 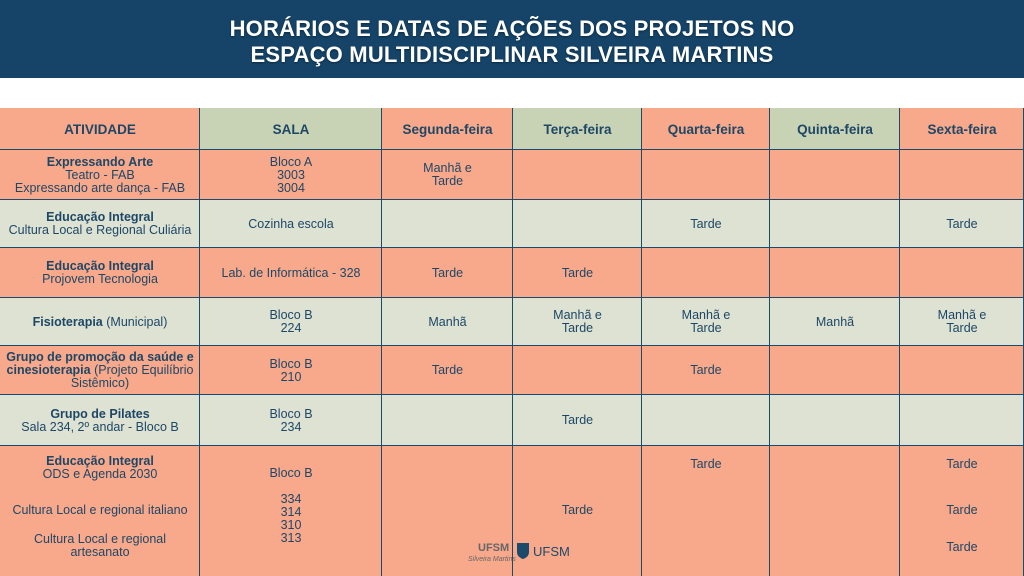 I want to click on activity-detail: (Projeto Equilíbrio Sistêmico), so click(x=132, y=376).